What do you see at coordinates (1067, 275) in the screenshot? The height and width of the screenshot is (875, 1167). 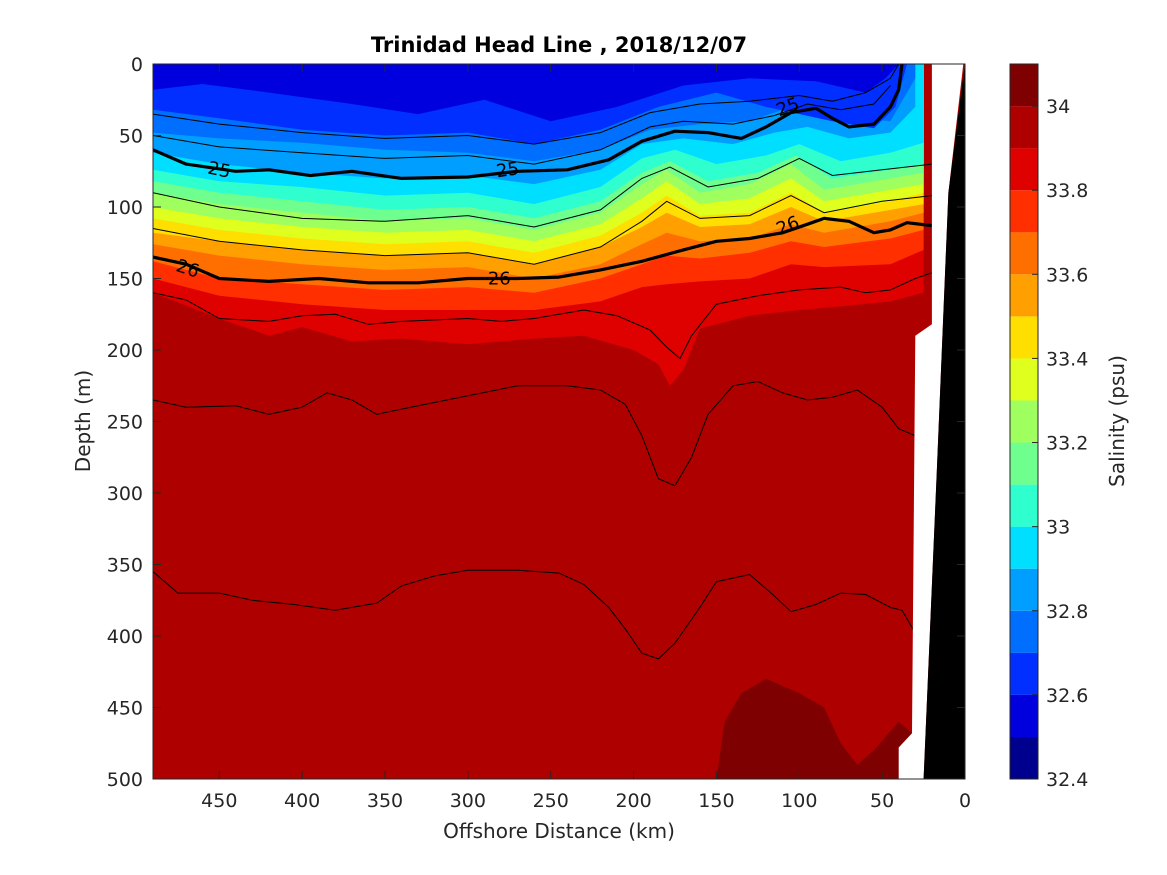 I see `colorbar-tick-label: 33.6` at bounding box center [1067, 275].